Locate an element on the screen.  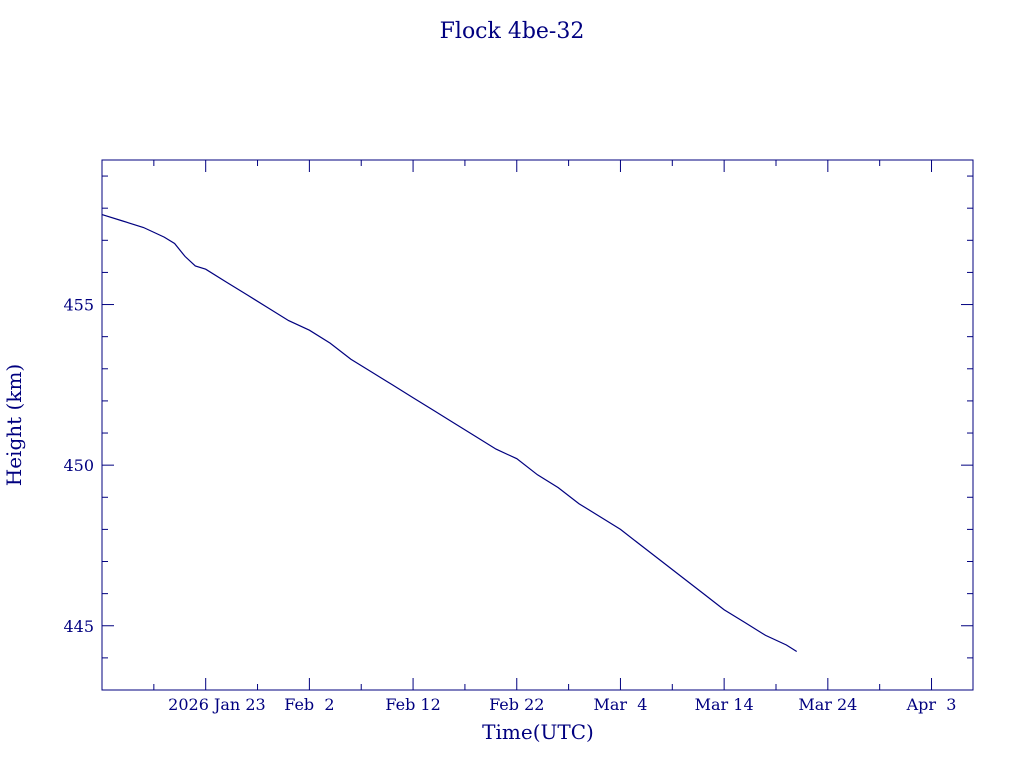
x-tick-label: 2026 Jan 23 is located at coordinates (217, 704).